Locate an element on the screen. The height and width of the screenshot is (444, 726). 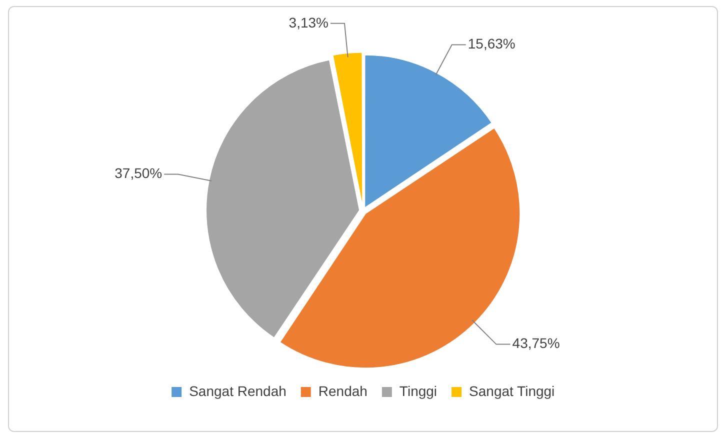
data-label: 15,63% is located at coordinates (492, 44).